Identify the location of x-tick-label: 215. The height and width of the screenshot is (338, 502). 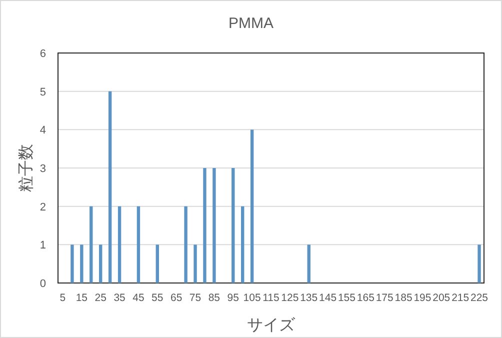
(461, 298).